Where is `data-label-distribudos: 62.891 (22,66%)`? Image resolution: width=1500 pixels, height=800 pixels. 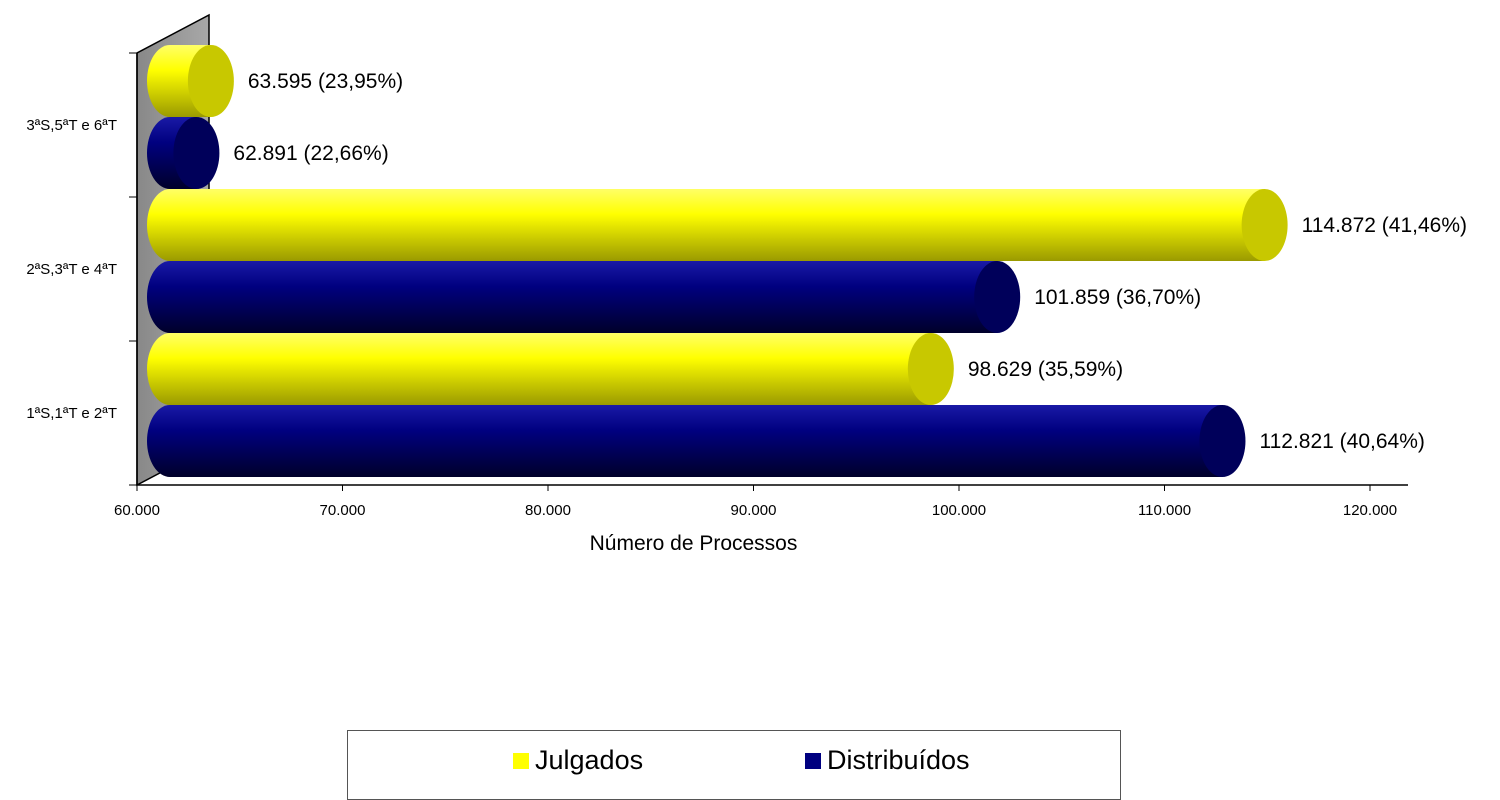
data-label-distribudos: 62.891 (22,66%) is located at coordinates (310, 153).